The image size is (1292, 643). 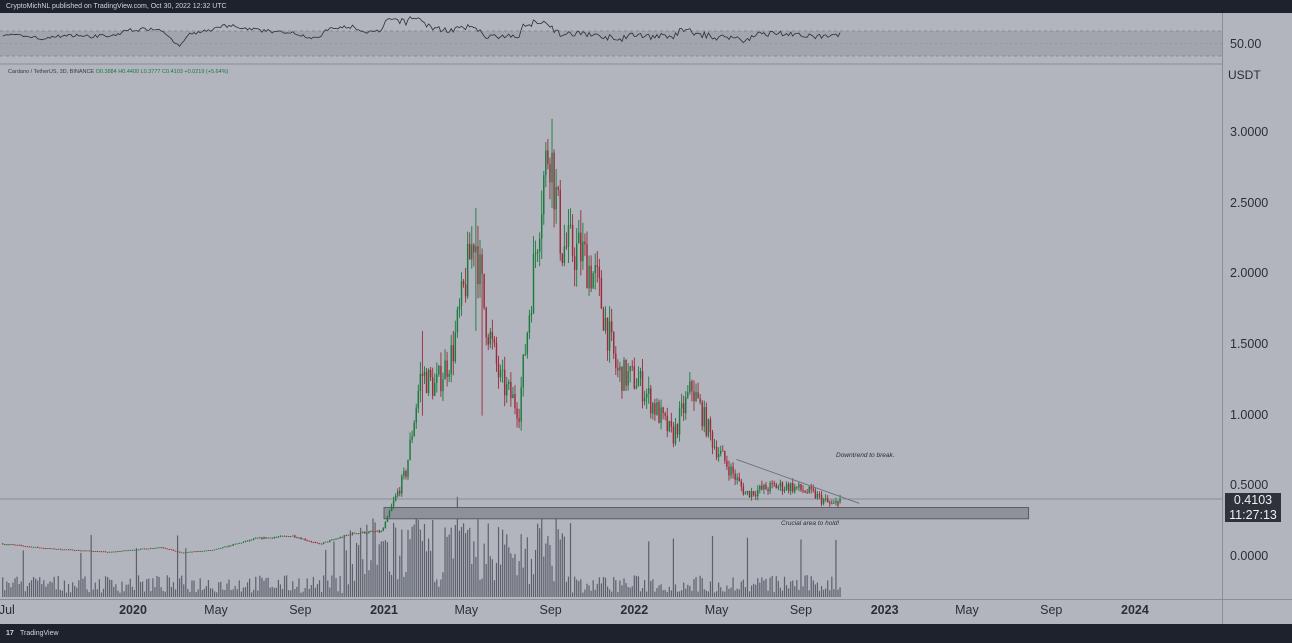 I want to click on rsi-level-label: 50.00, so click(x=1246, y=44).